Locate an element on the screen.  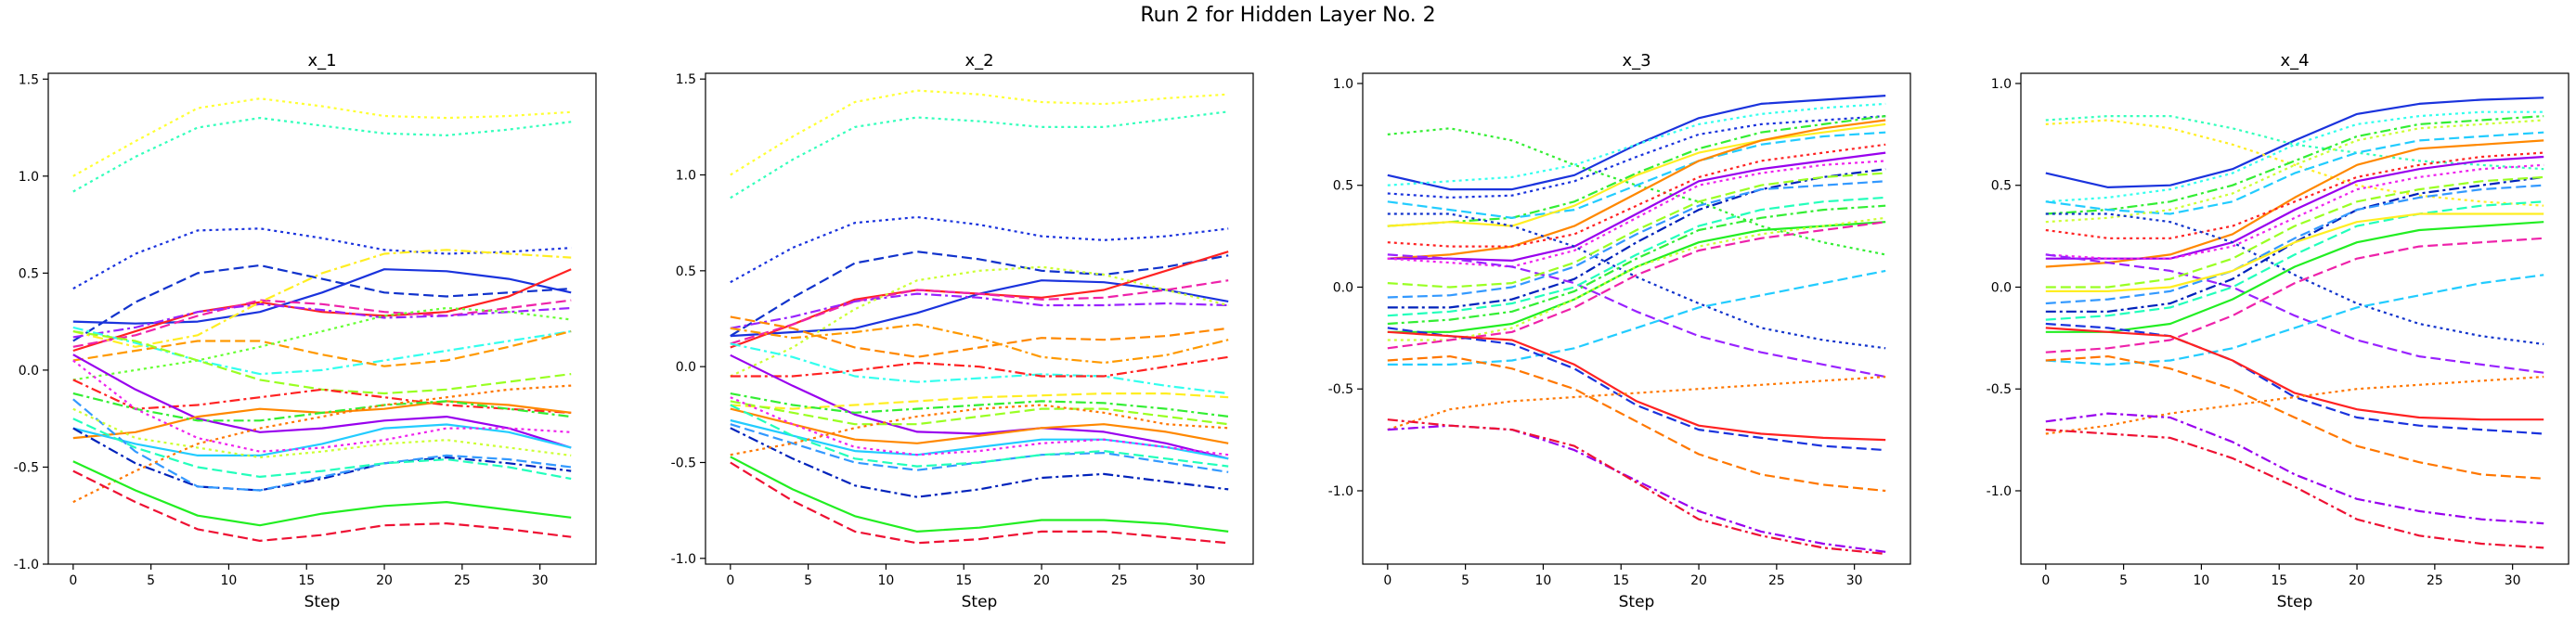
x-tick-label: 20 is located at coordinates (1041, 580).